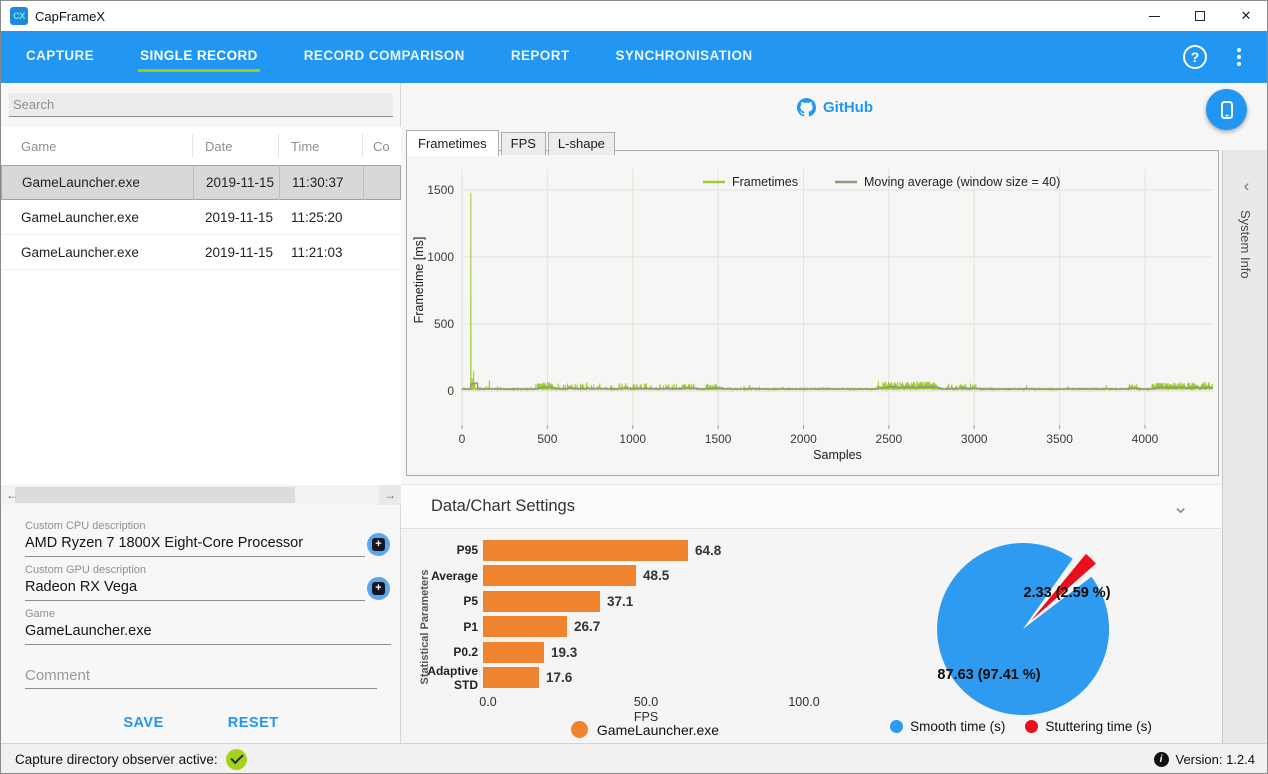 This screenshot has width=1268, height=774. What do you see at coordinates (837, 455) in the screenshot?
I see `svg-text: Samples` at bounding box center [837, 455].